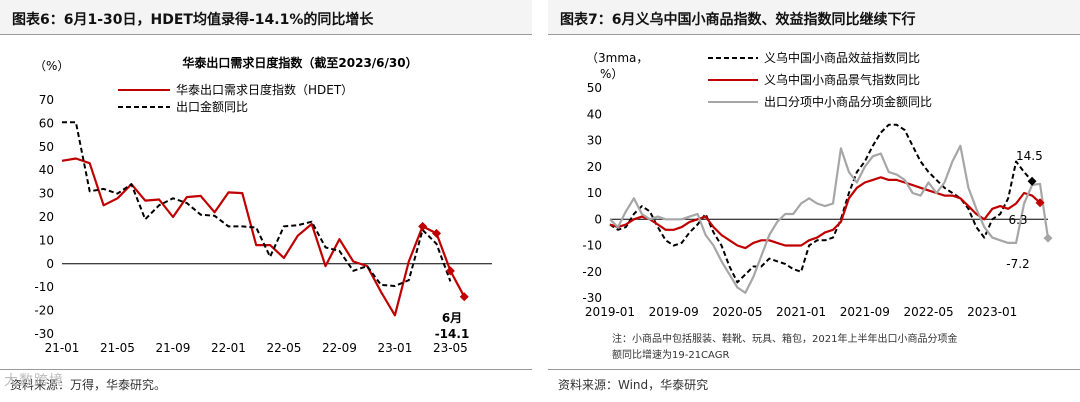 The image size is (1080, 402). I want to click on end-value-label-2: 6.3, so click(1017, 220).